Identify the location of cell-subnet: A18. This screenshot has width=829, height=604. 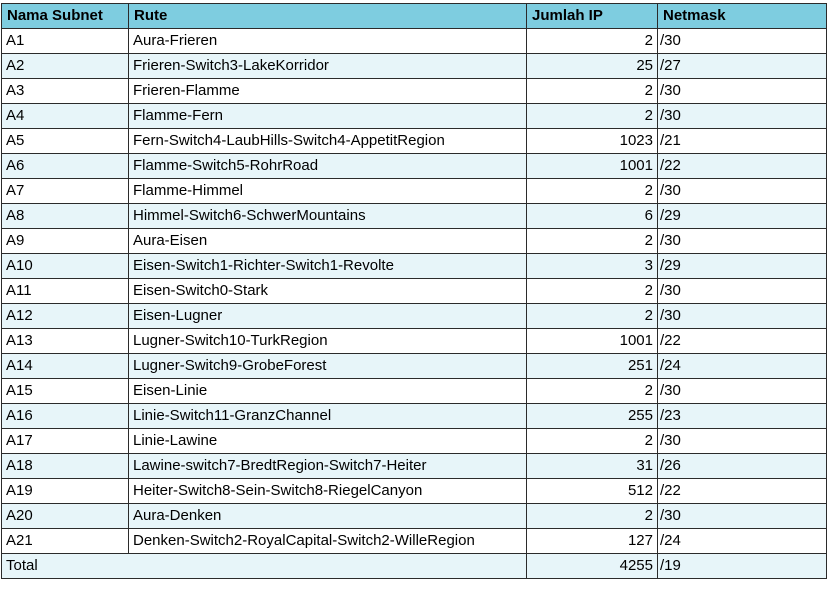
(65, 466).